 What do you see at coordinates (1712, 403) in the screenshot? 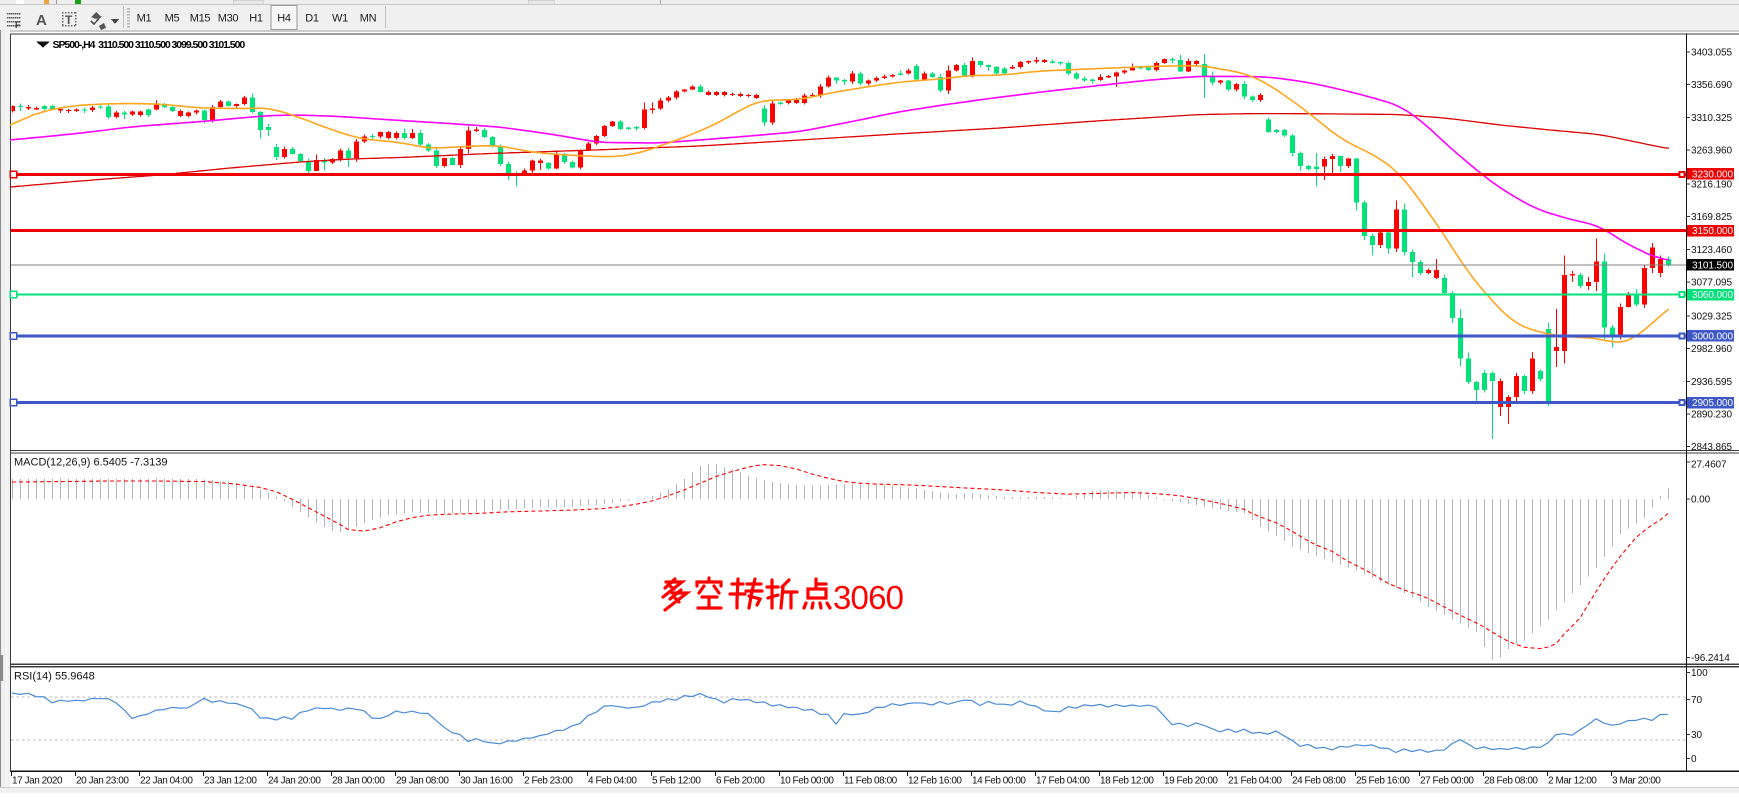
I see `svg-text: 2905.000` at bounding box center [1712, 403].